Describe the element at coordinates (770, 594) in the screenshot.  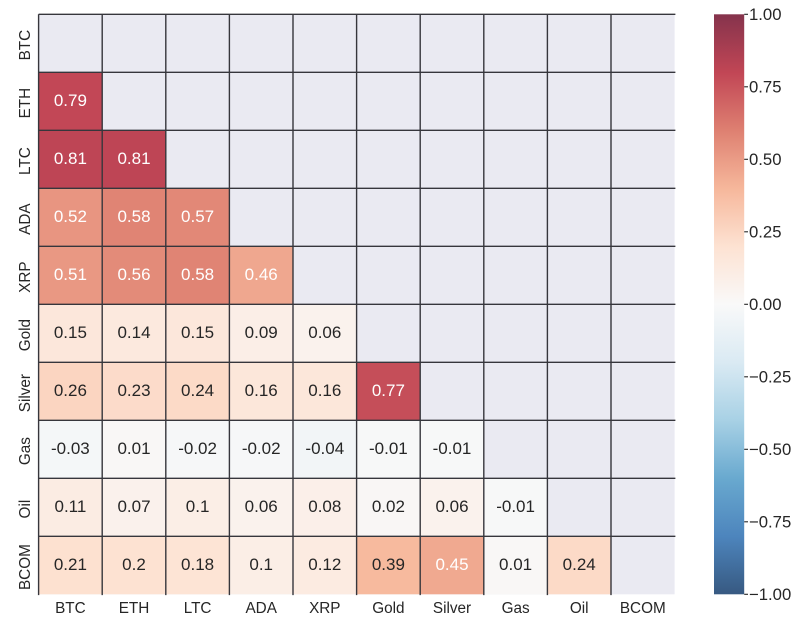
I see `svg-text: −1.00` at that location.